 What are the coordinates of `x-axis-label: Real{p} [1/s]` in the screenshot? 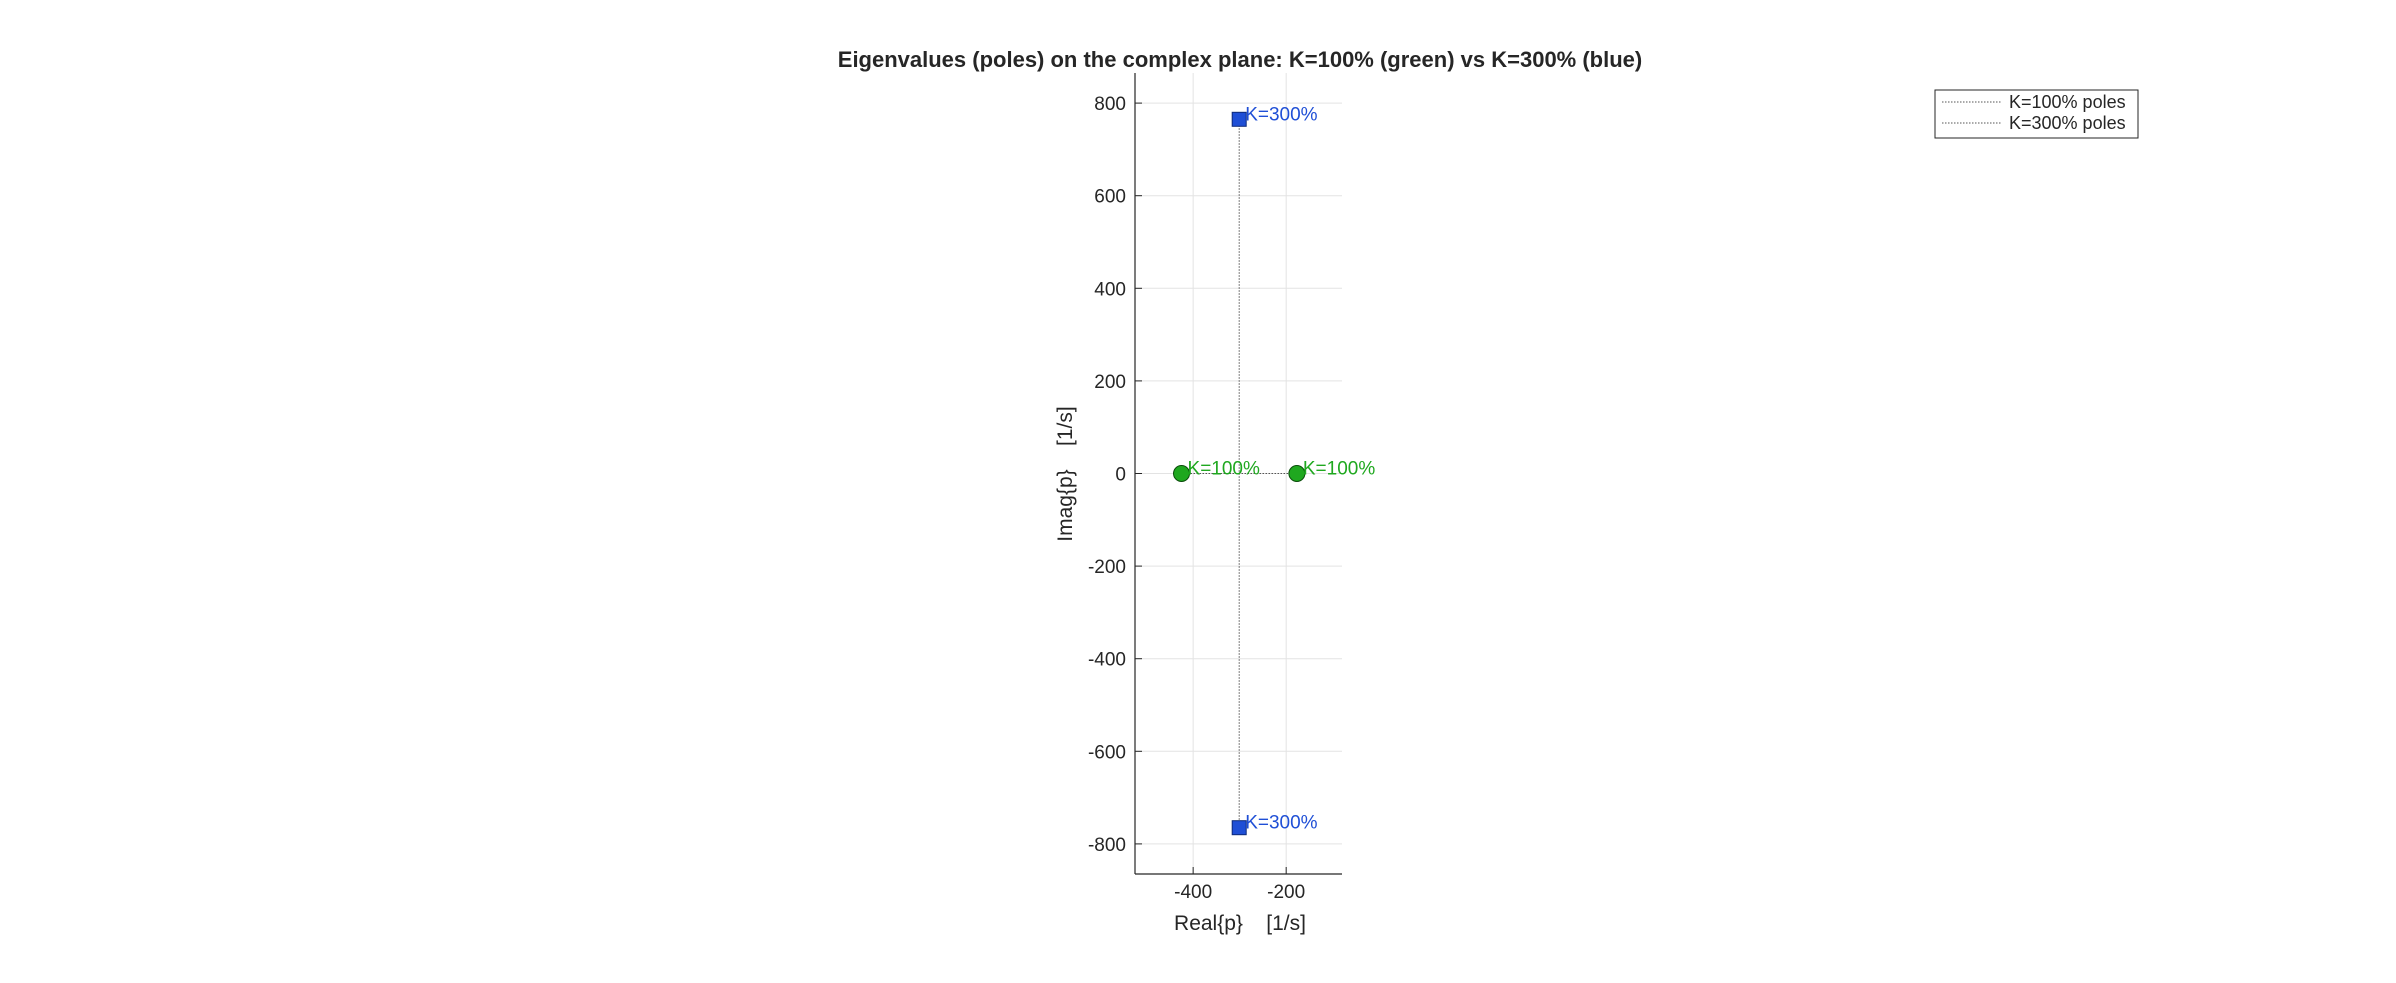 It's located at (1240, 923).